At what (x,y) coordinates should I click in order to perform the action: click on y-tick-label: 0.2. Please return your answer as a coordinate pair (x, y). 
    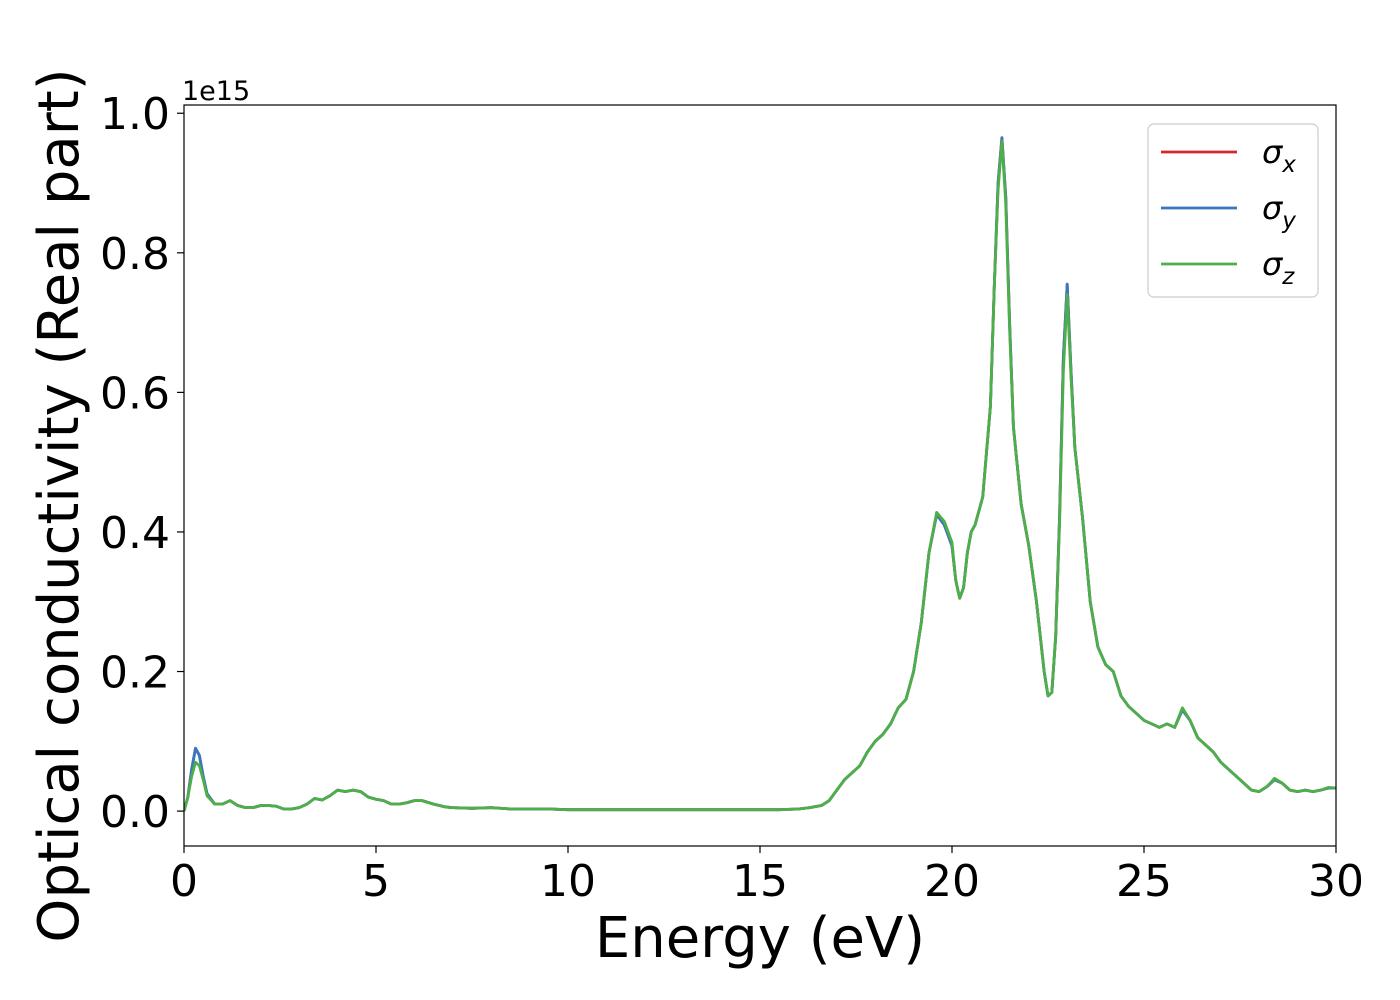
    Looking at the image, I should click on (135, 673).